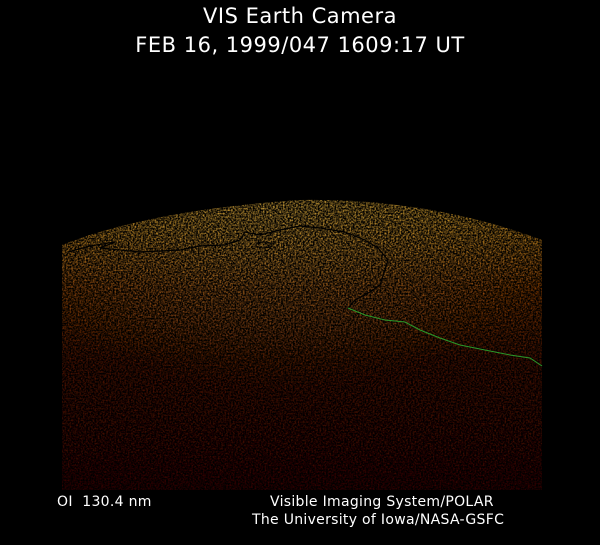 Image resolution: width=600 pixels, height=545 pixels. I want to click on coastline, so click(228, 267).